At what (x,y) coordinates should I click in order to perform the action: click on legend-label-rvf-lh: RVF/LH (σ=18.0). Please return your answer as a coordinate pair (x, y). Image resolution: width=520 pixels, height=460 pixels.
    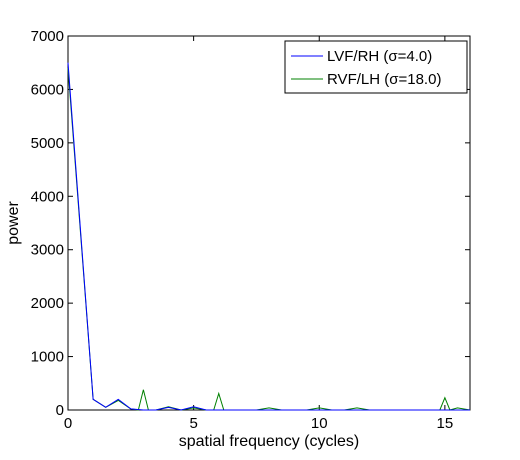
    Looking at the image, I should click on (384, 79).